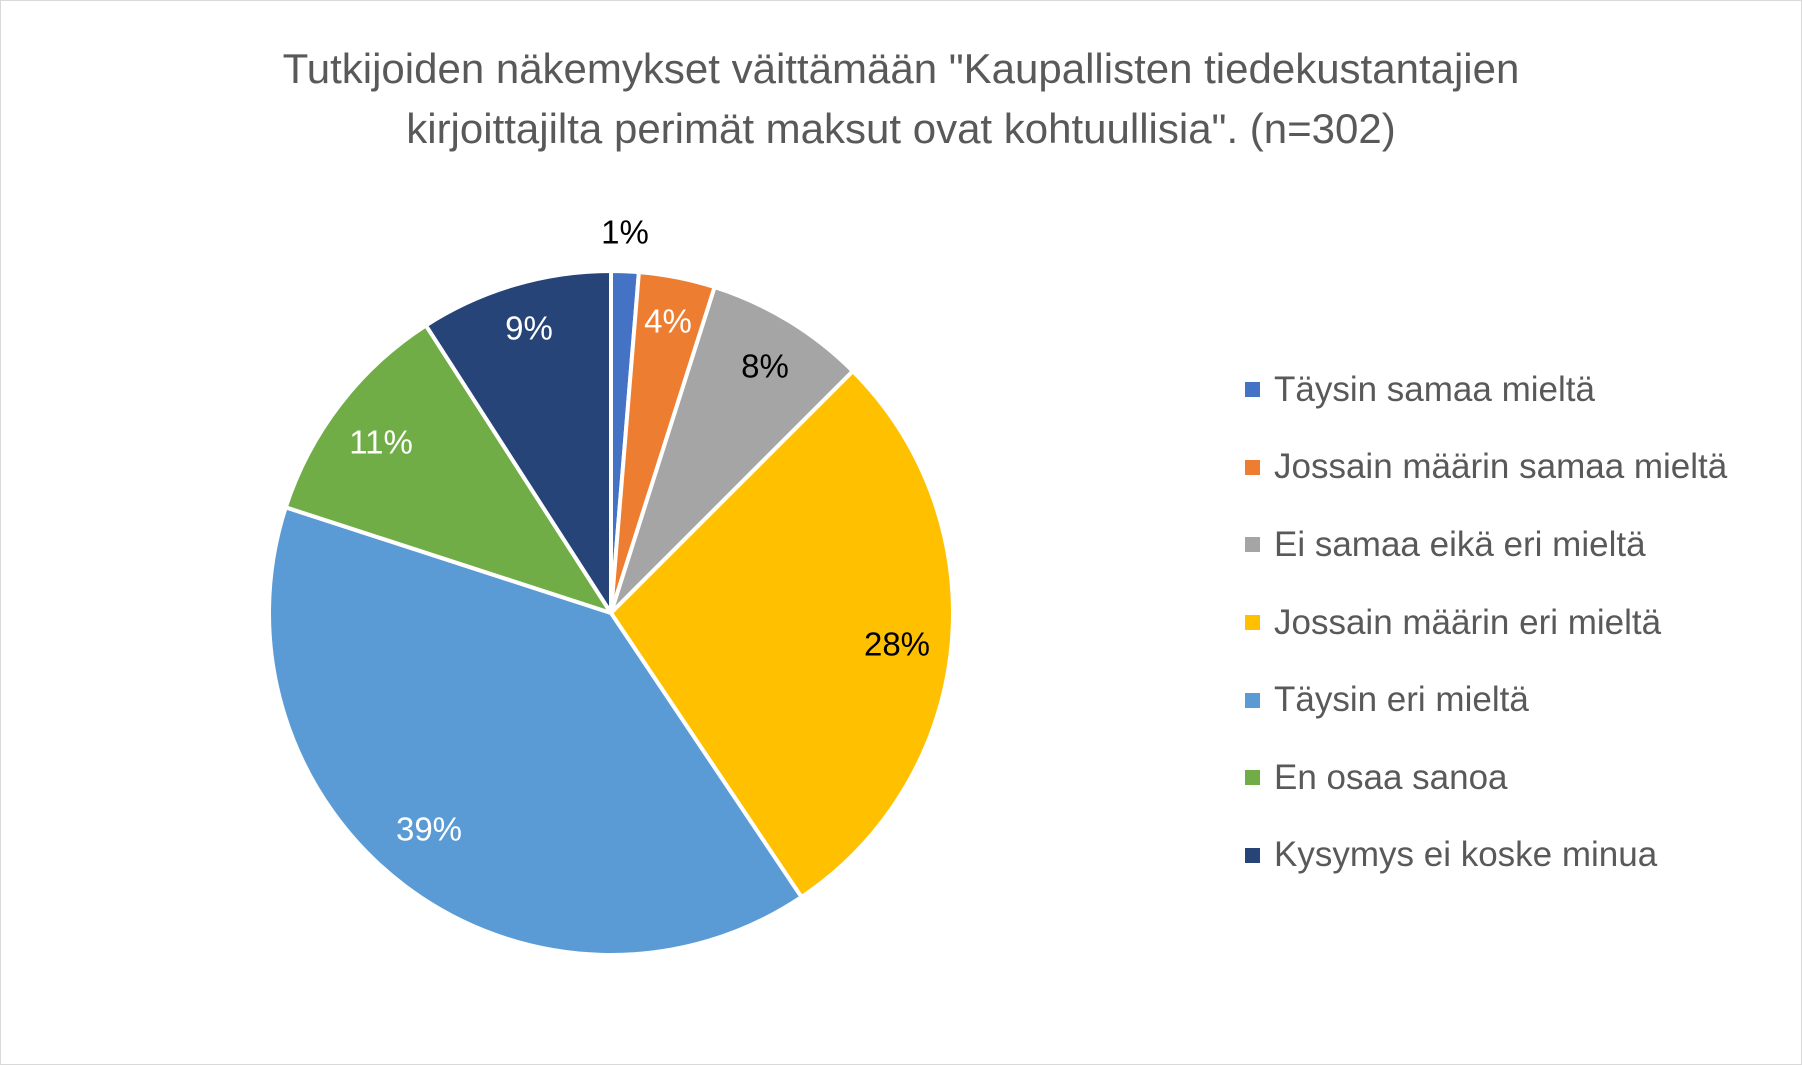  Describe the element at coordinates (429, 829) in the screenshot. I see `pie-data-label-5: 39%` at that location.